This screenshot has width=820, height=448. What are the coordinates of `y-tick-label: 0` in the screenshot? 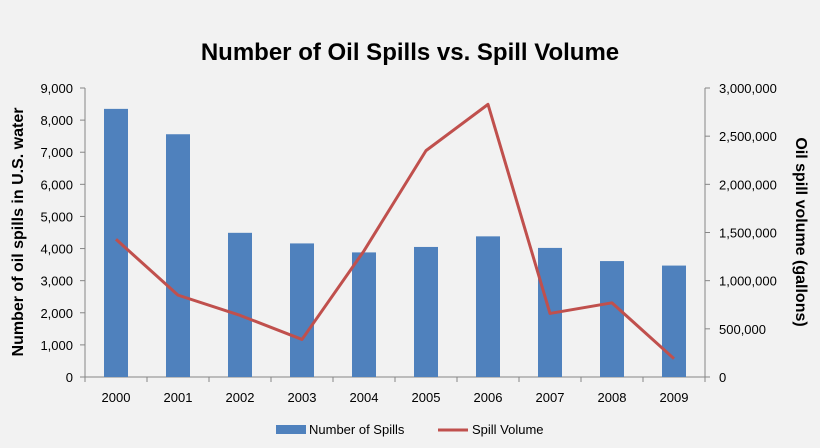 It's located at (69, 377).